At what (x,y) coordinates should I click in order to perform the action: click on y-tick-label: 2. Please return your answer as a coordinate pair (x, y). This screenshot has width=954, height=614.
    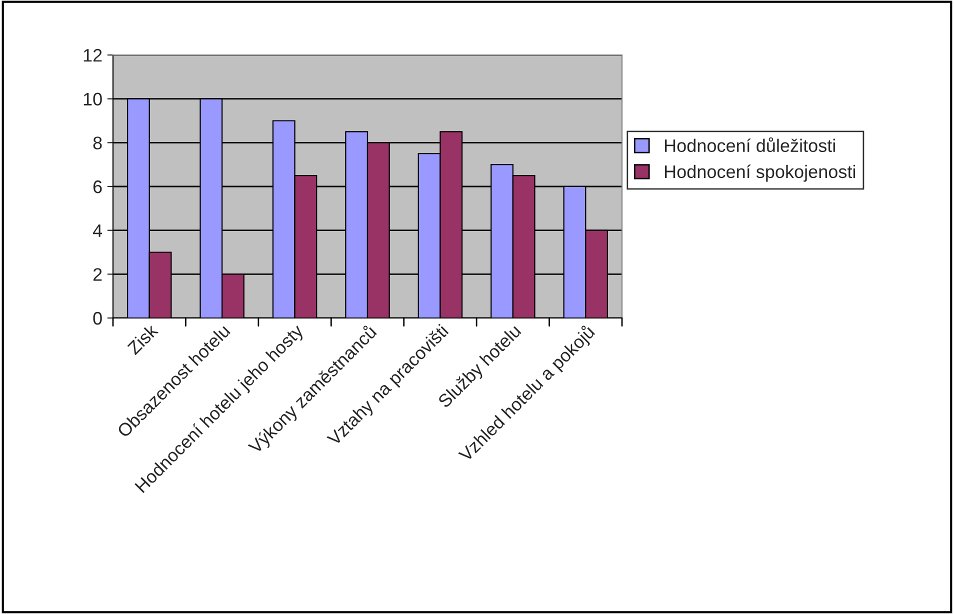
    Looking at the image, I should click on (97, 274).